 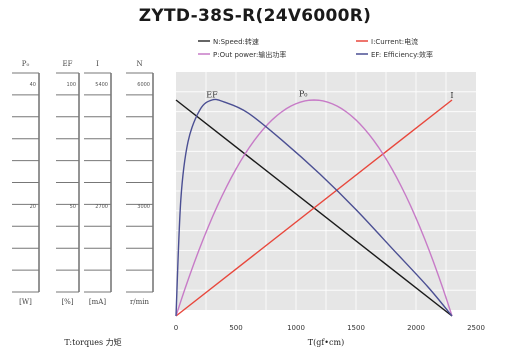 What do you see at coordinates (143, 207) in the screenshot?
I see `left-axis-mid-value: 3000` at bounding box center [143, 207].